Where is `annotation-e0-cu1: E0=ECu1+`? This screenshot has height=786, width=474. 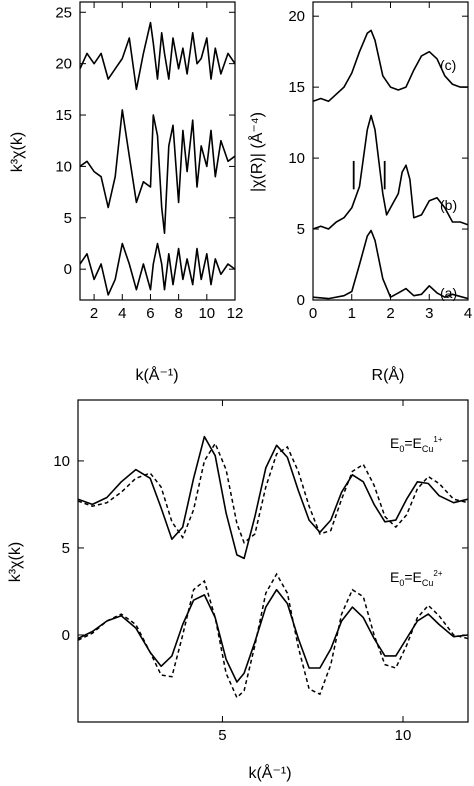 annotation-e0-cu1: E0=ECu1+ is located at coordinates (416, 444).